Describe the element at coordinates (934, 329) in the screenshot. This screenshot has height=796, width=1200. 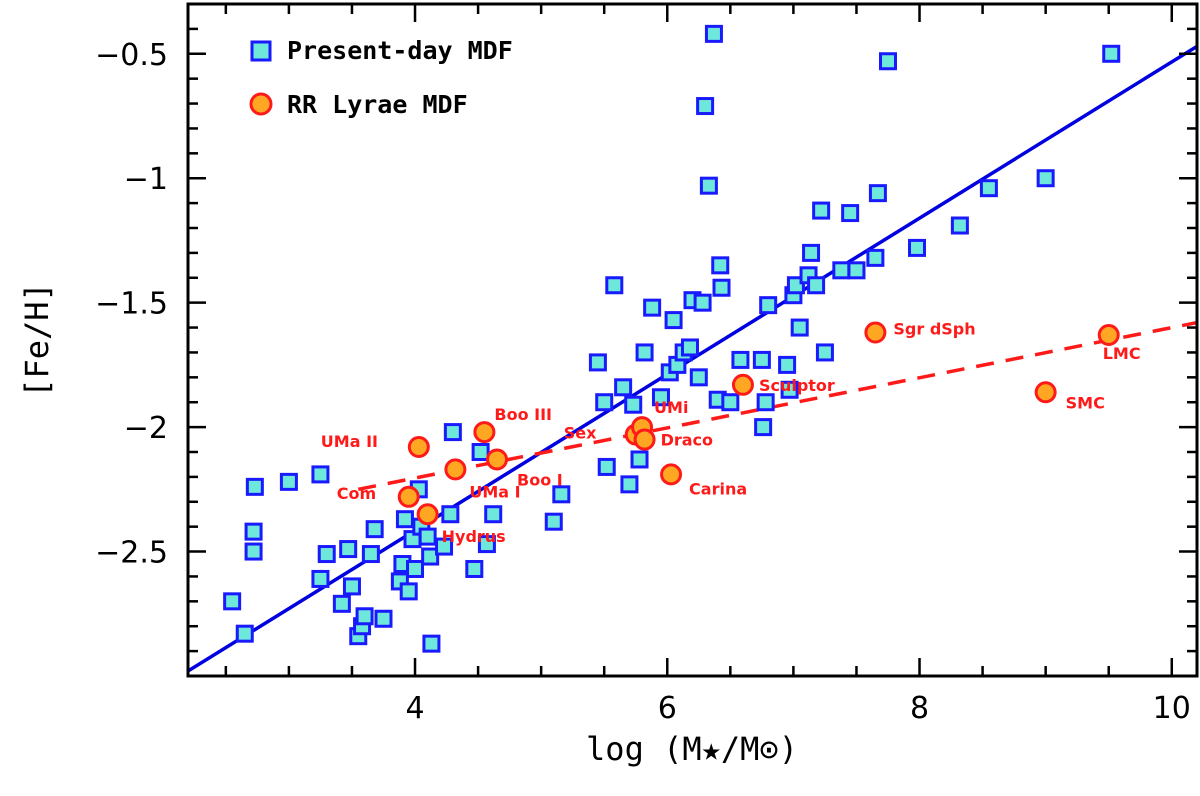
I see `galaxy-label: Sgr dSph` at that location.